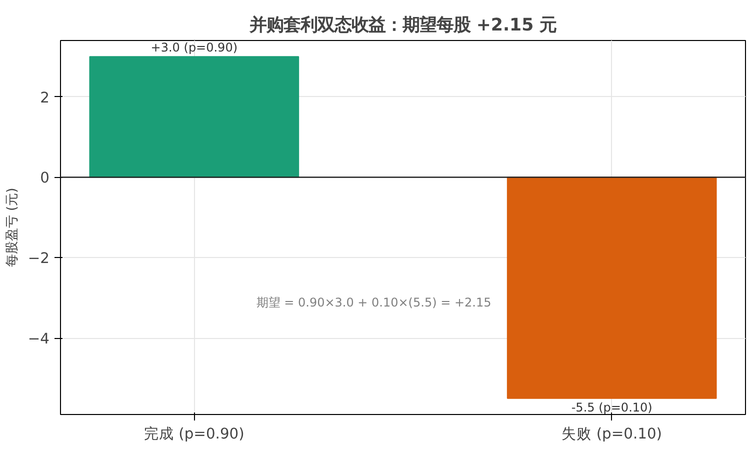 The image size is (755, 454). What do you see at coordinates (45, 178) in the screenshot?
I see `y-tick-label: 0` at bounding box center [45, 178].